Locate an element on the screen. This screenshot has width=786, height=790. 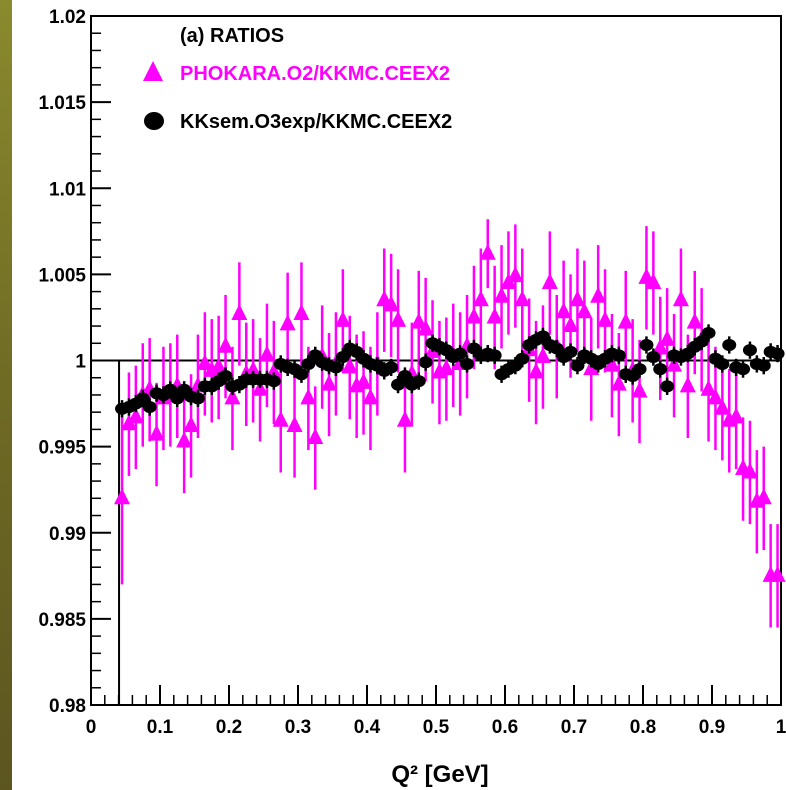
legend-circle-marker is located at coordinates (154, 121).